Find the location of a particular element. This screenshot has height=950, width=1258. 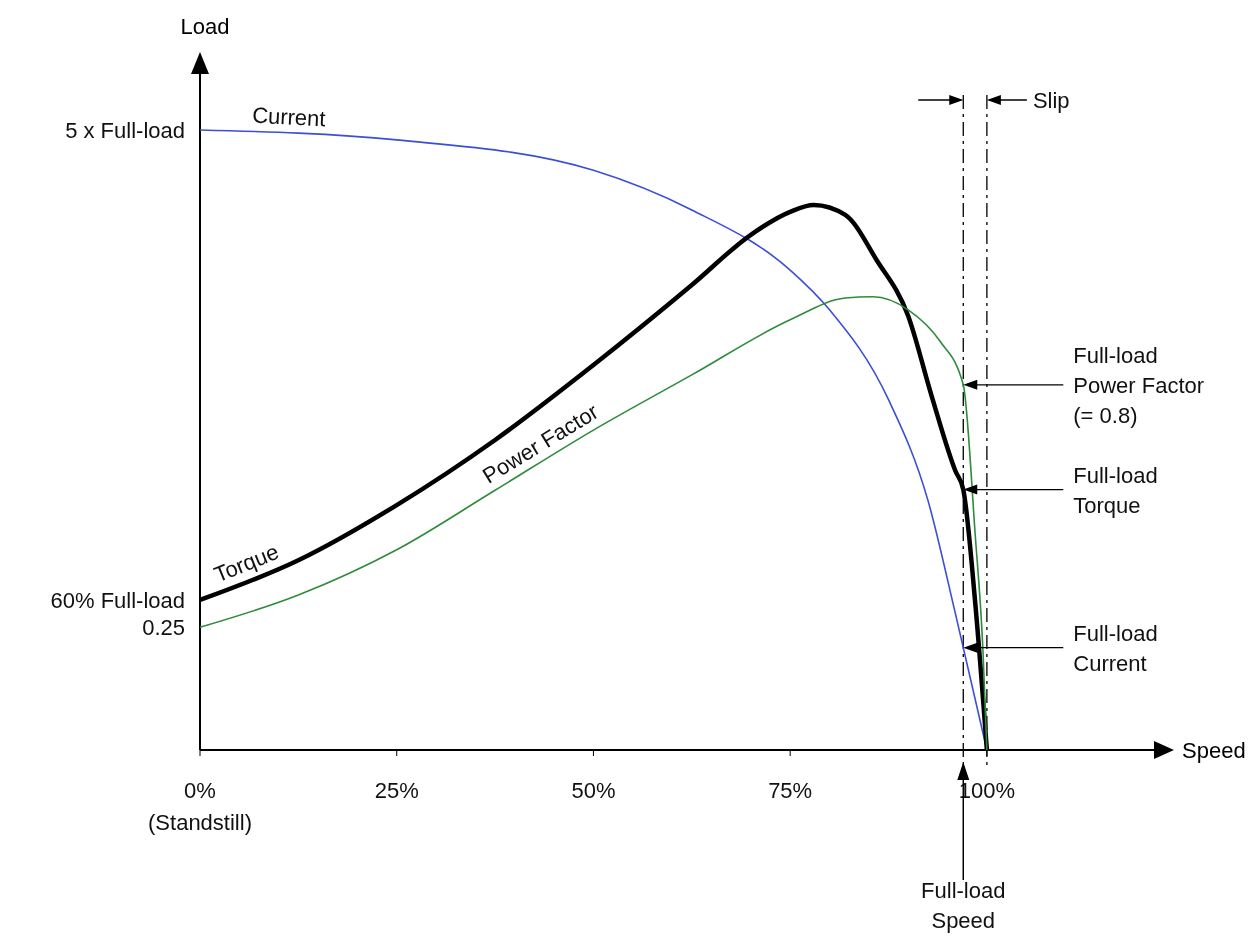

text: 5 x Full-load is located at coordinates (125, 130).